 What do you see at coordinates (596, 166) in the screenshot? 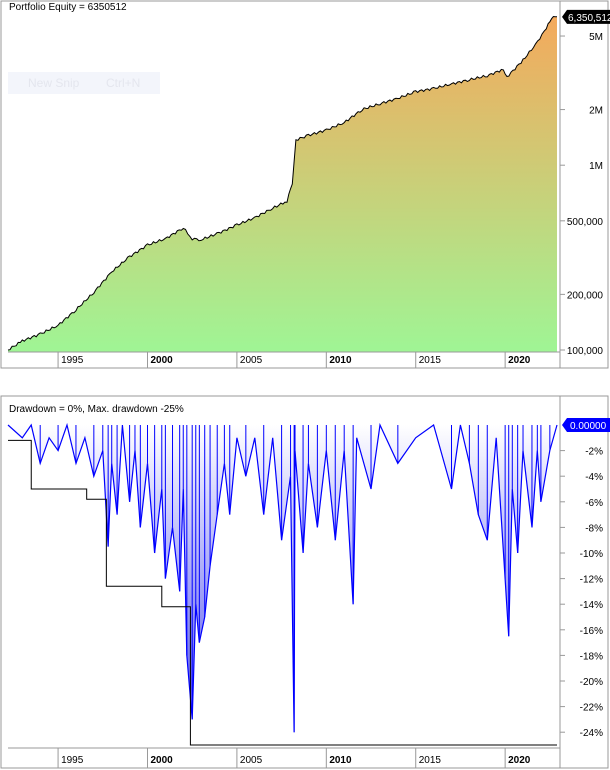
I see `y-tick-label: 1M` at bounding box center [596, 166].